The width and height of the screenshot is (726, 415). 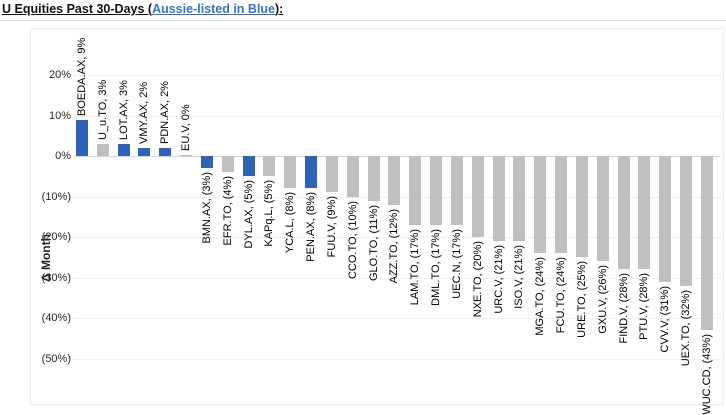 What do you see at coordinates (436, 190) in the screenshot?
I see `bar-DML.TO` at bounding box center [436, 190].